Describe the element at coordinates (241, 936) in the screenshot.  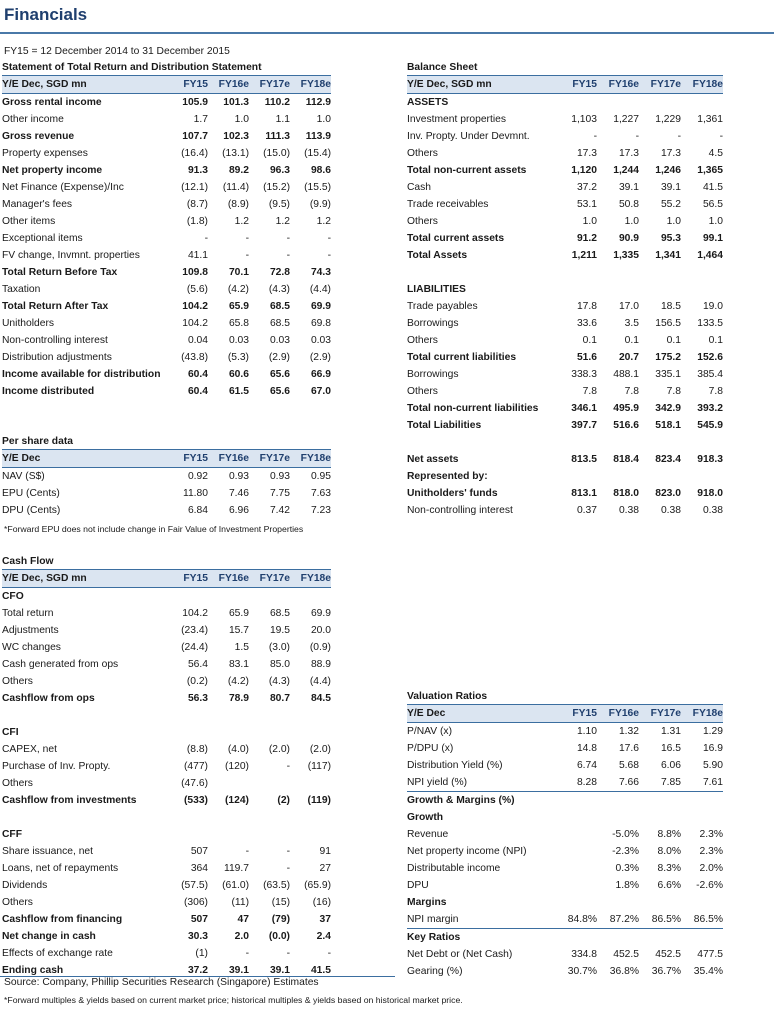
I see `cell-value: 2.0` at that location.